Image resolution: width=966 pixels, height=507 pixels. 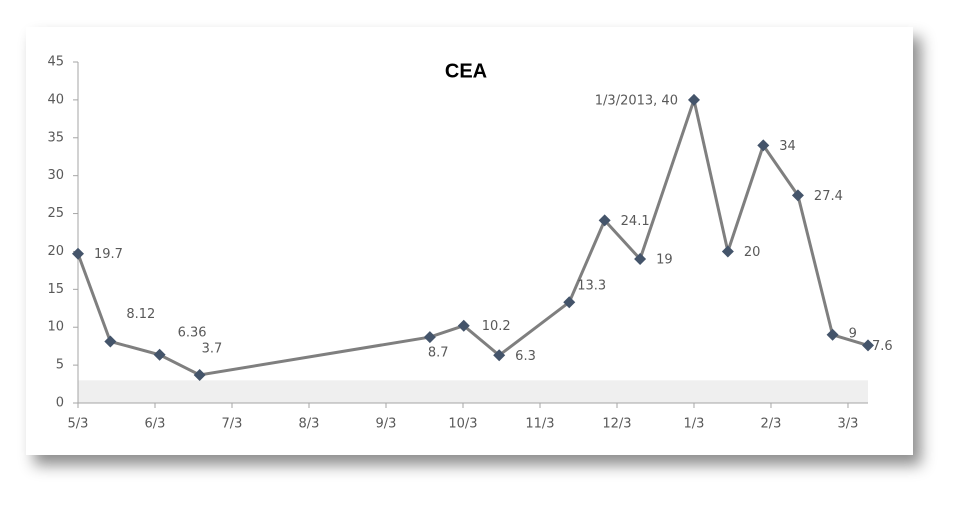 I want to click on data-label: 6.3, so click(x=525, y=356).